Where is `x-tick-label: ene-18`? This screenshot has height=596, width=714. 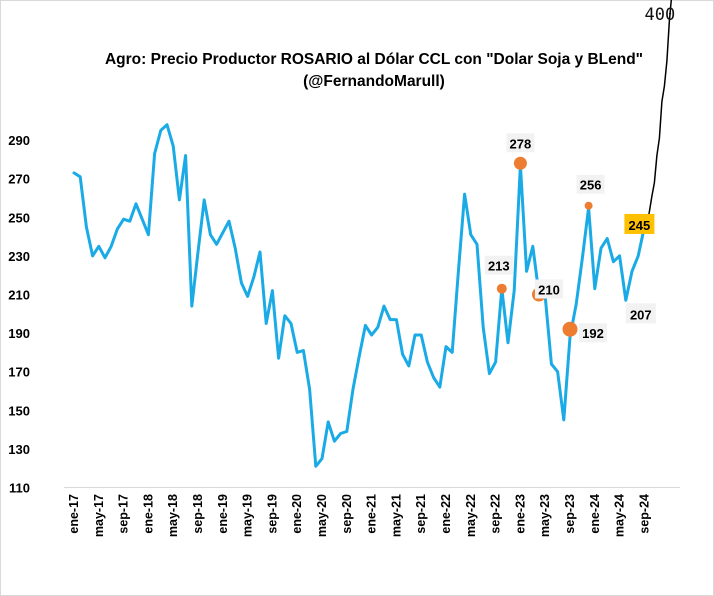
x-tick-label: ene-18 is located at coordinates (148, 514).